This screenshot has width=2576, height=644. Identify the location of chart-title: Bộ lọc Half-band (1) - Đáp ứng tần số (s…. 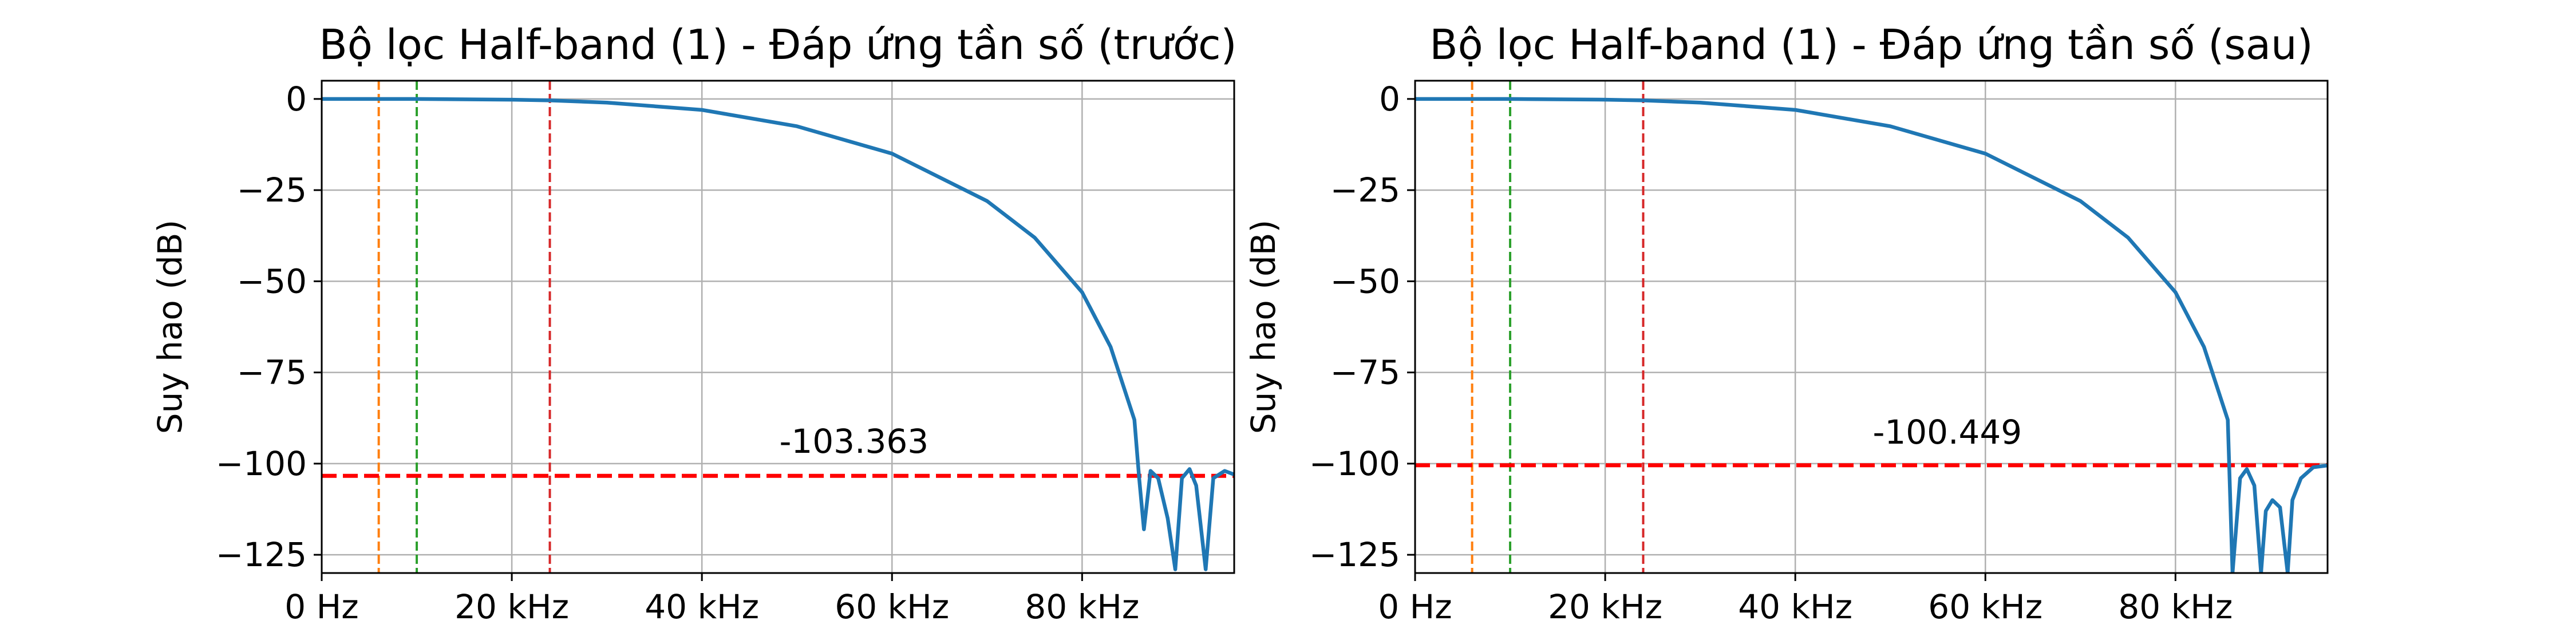
(1871, 45).